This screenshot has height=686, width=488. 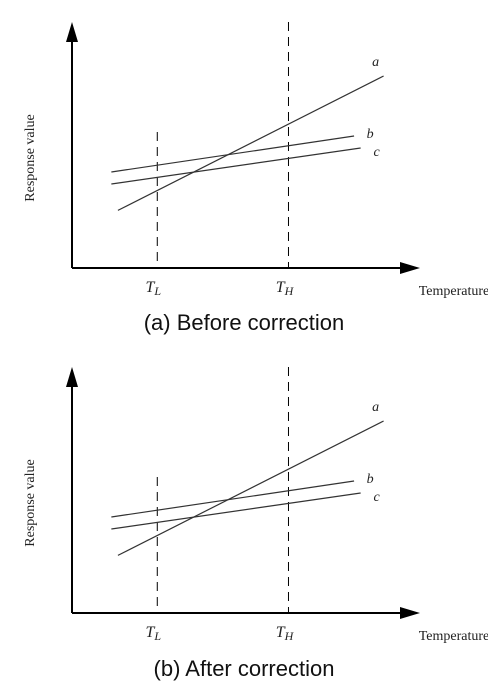 What do you see at coordinates (244, 322) in the screenshot?
I see `caption-a: (a) Before correction` at bounding box center [244, 322].